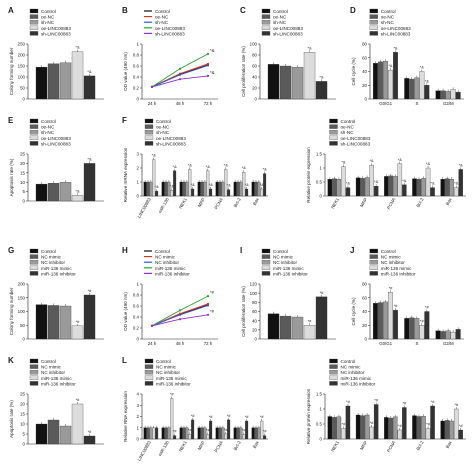 Image resolution: width=474 pixels, height=473 pixels. I want to click on panel-letter: G, so click(11, 250).